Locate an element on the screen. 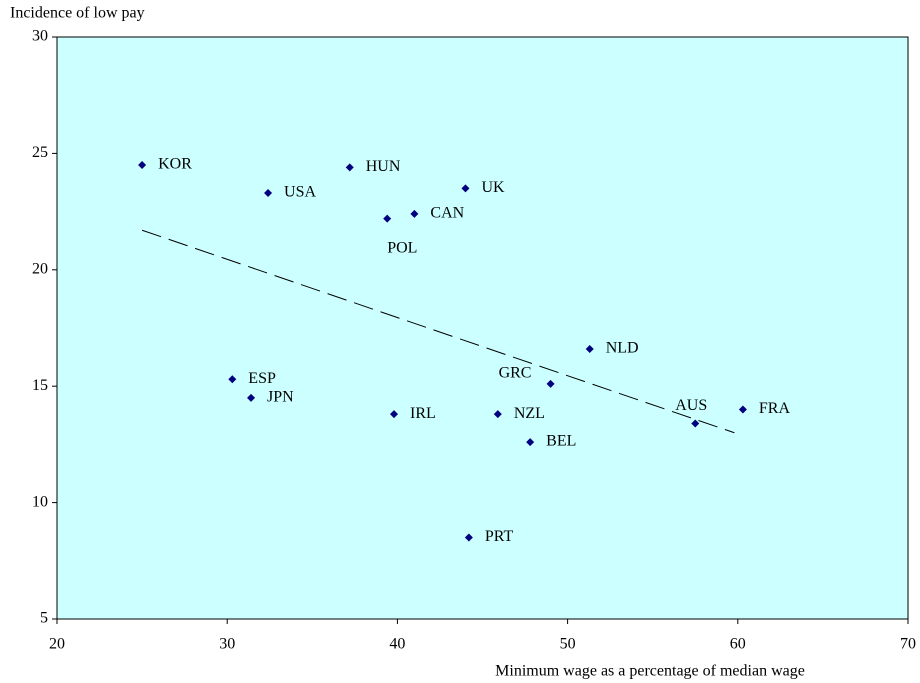 Image resolution: width=920 pixels, height=683 pixels. point-label: GRC is located at coordinates (515, 373).